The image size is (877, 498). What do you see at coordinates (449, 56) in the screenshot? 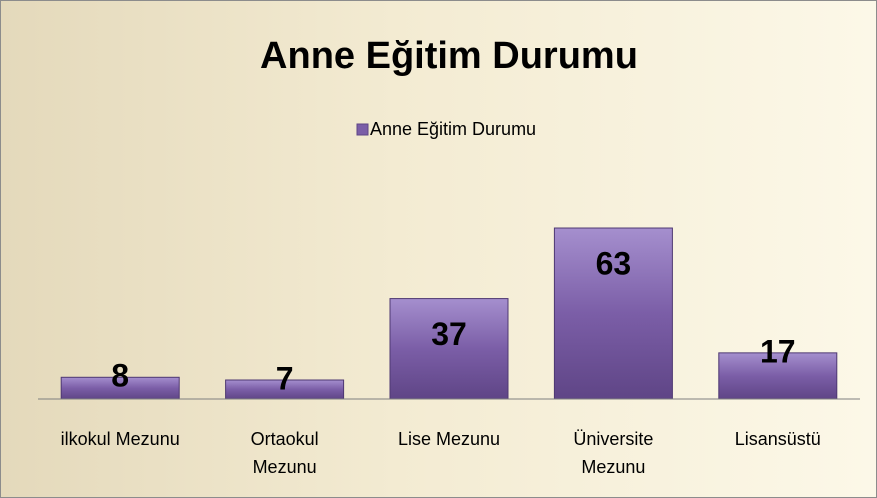
I see `chart-title: Anne Eğitim Durumu` at bounding box center [449, 56].